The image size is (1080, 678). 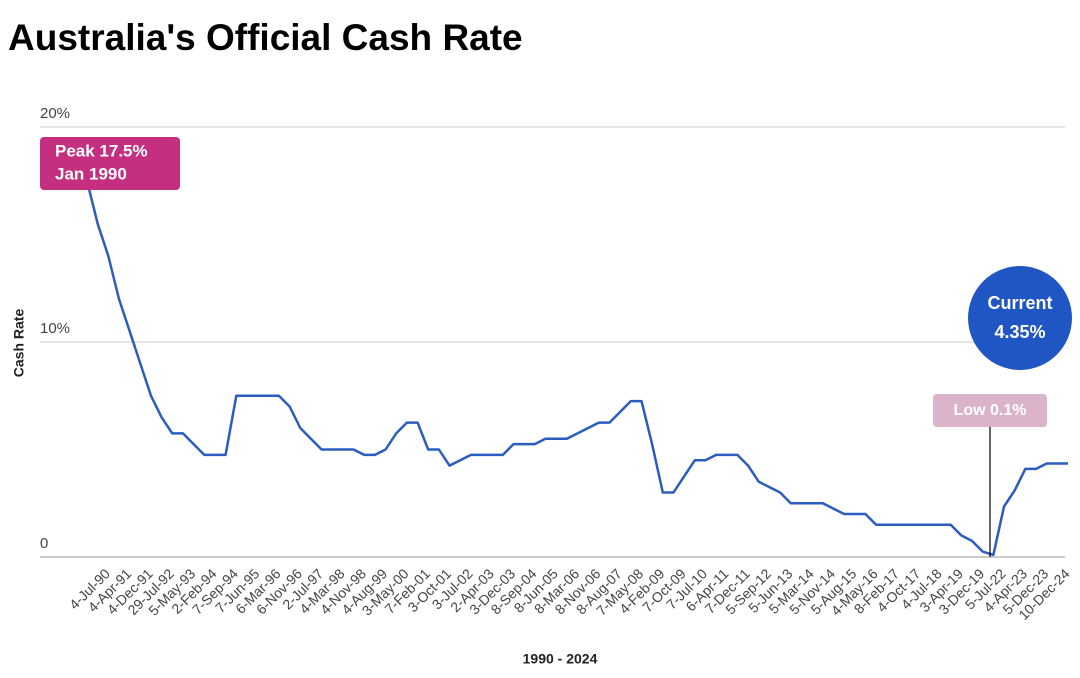 I want to click on y-tick-label: 0, so click(x=44, y=543).